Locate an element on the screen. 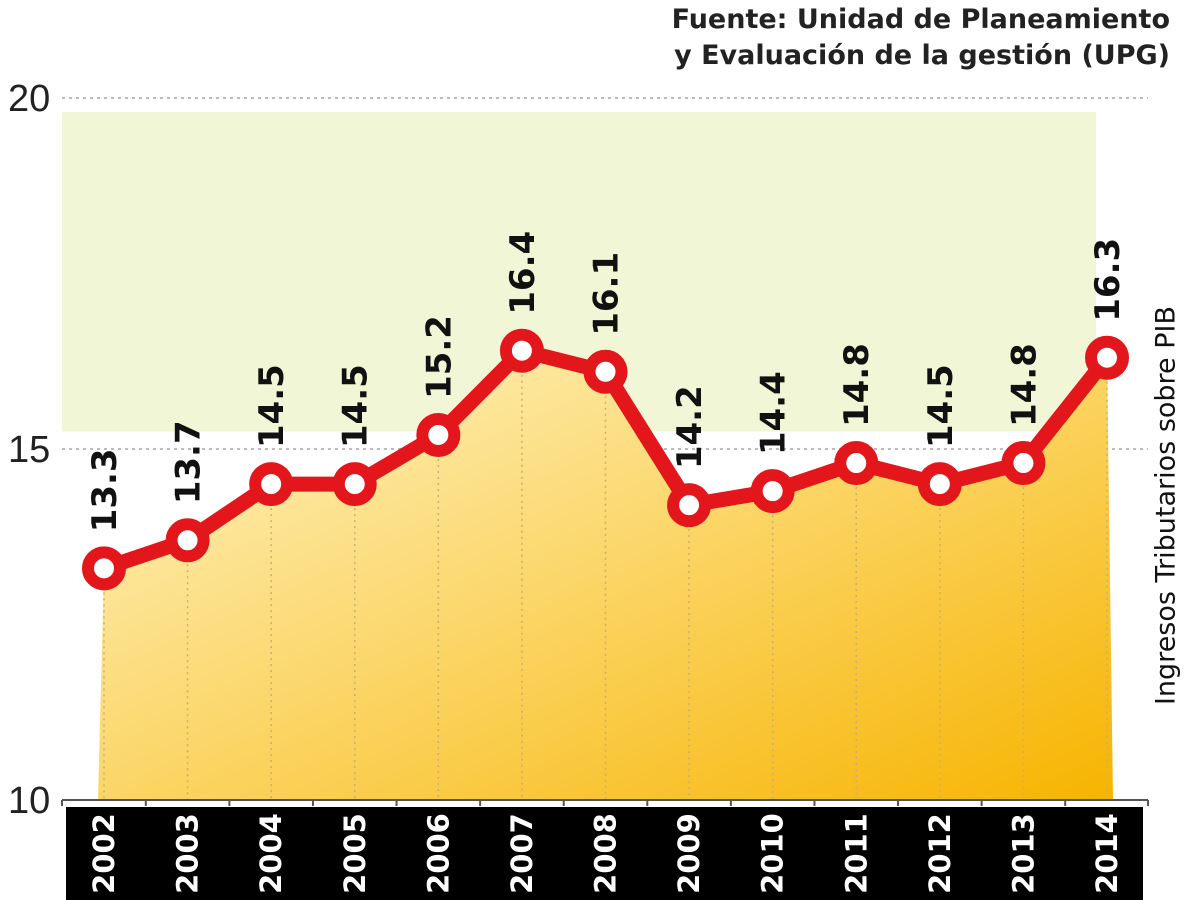 The height and width of the screenshot is (900, 1200). x-tick-label-2003: 2003 is located at coordinates (188, 853).